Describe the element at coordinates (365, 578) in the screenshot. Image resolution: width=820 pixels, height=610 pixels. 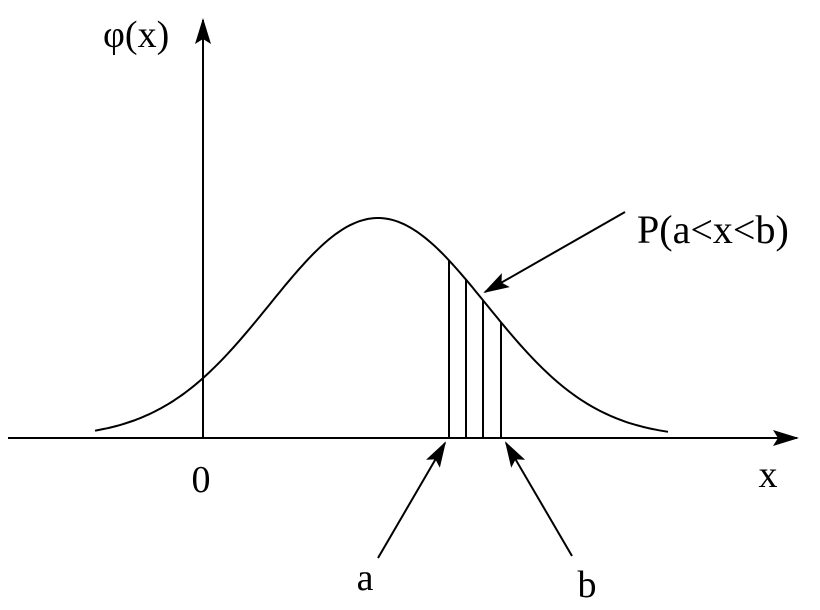
I see `a-label: a` at that location.